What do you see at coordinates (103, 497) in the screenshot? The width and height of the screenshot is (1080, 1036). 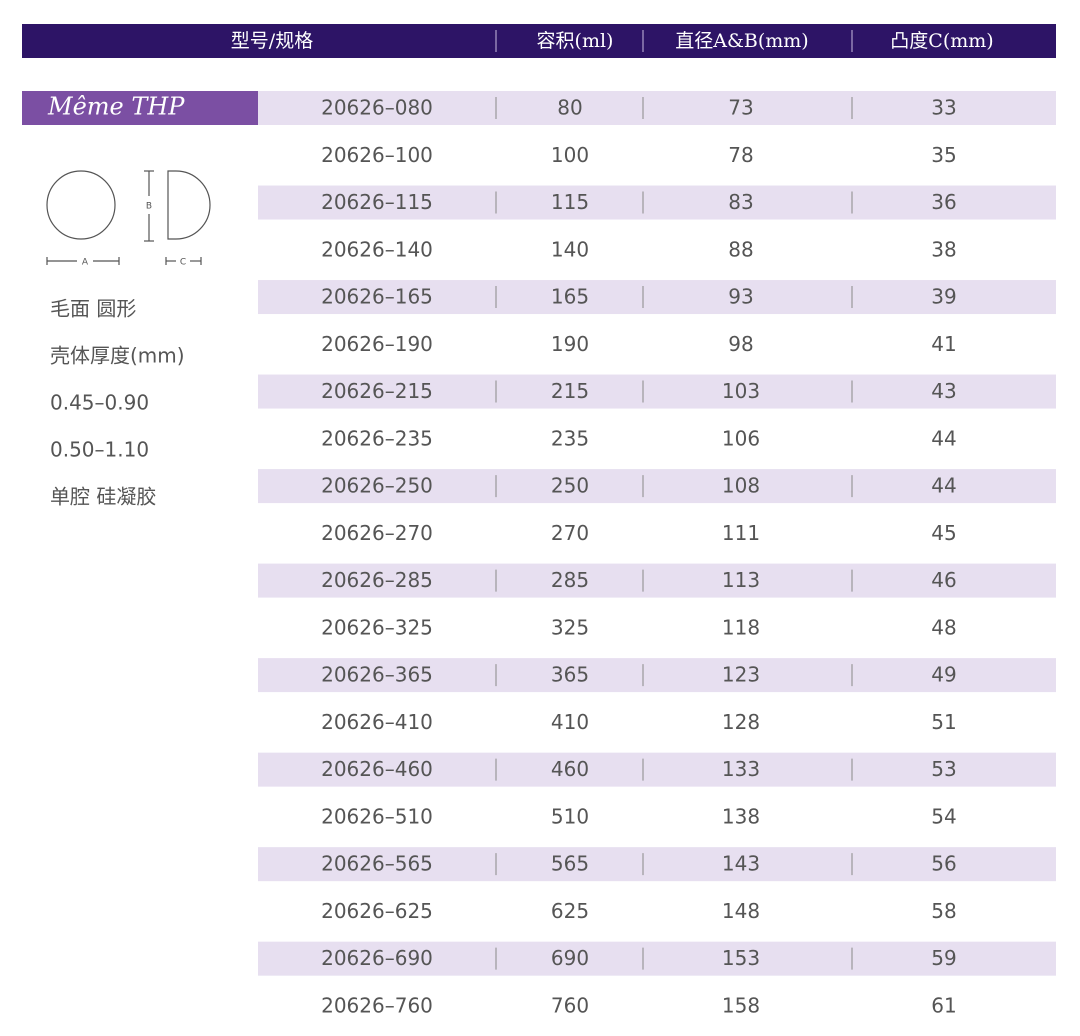 I see `spec-line: 单腔 硅凝胶` at bounding box center [103, 497].